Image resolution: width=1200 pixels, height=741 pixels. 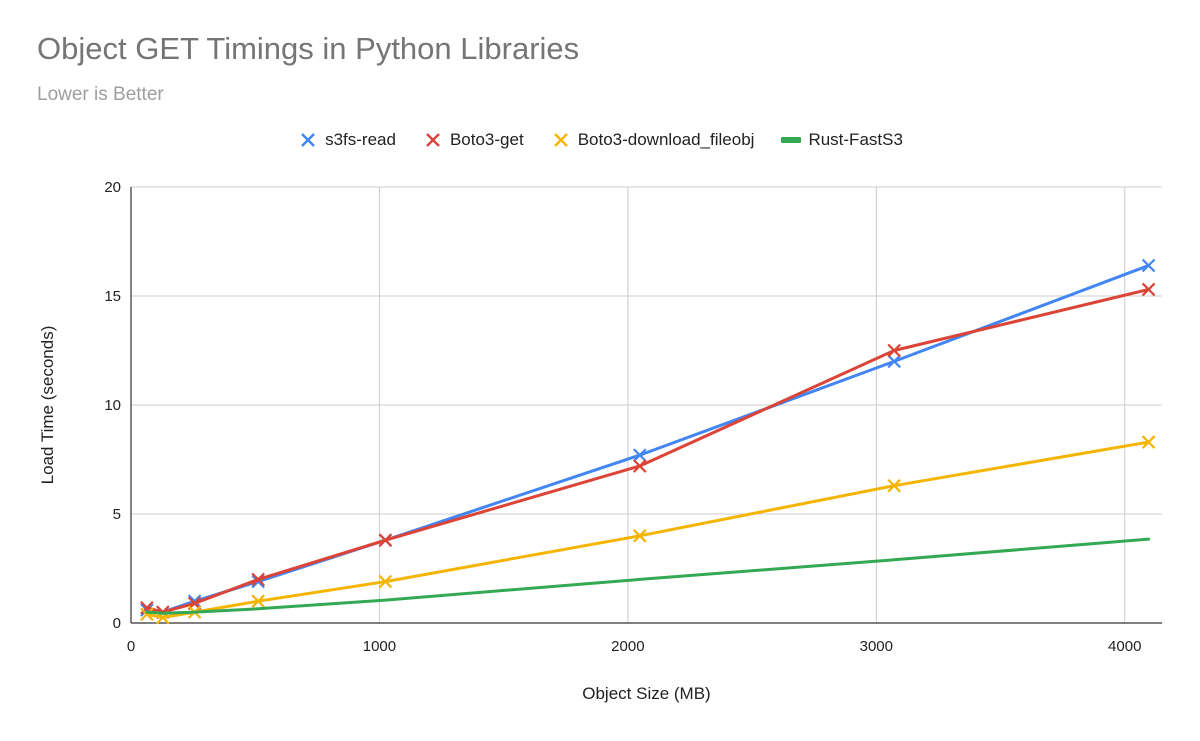 I want to click on y-tick-label: 20, so click(x=112, y=187).